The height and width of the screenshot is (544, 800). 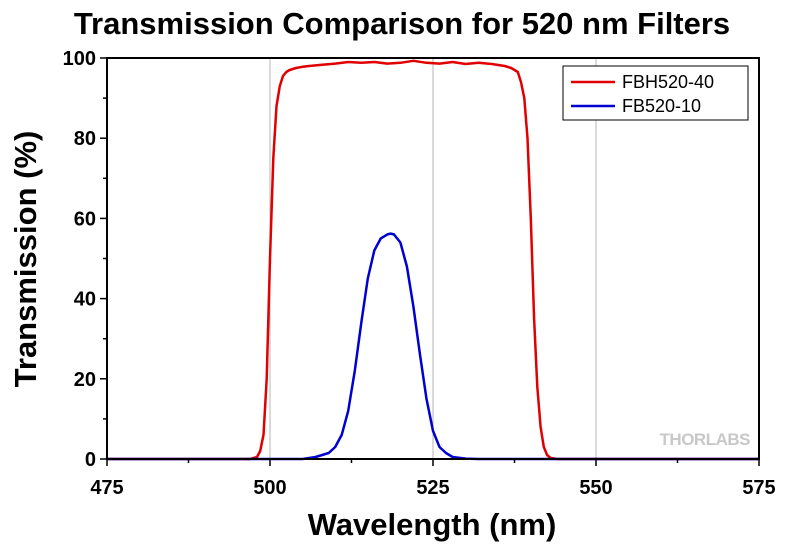 I want to click on x-tick-label: 500, so click(x=269, y=488).